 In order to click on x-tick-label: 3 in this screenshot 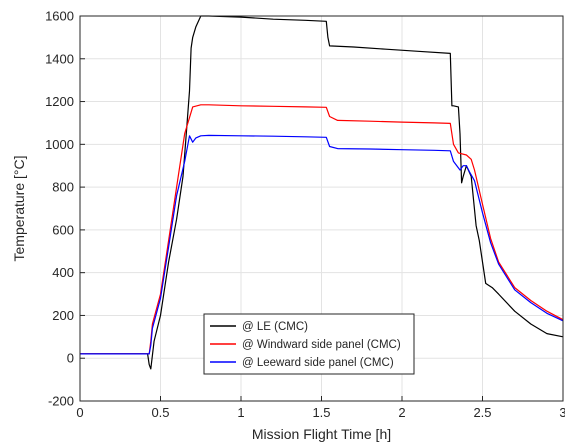, I will do `click(562, 412)`.